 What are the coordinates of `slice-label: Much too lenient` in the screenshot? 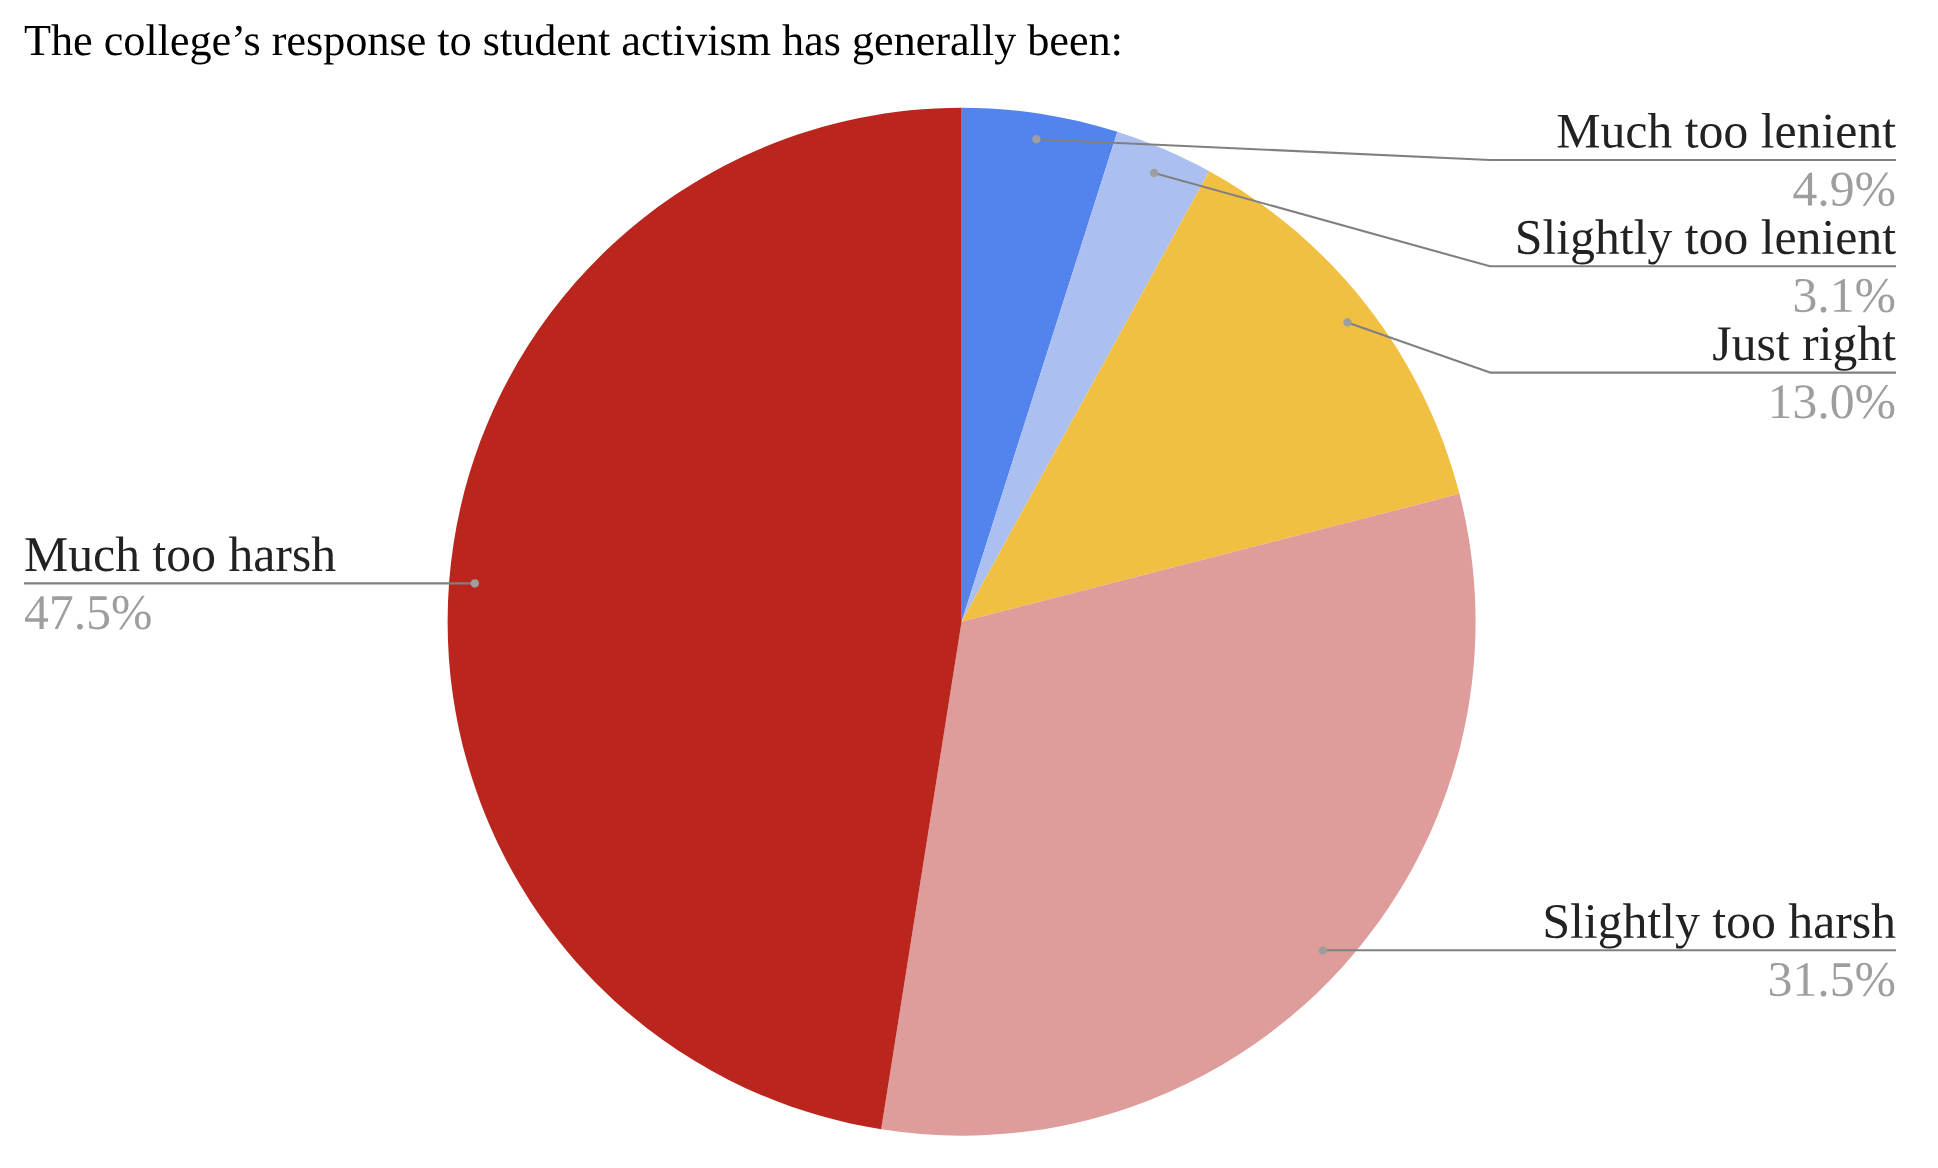 It's located at (1726, 130).